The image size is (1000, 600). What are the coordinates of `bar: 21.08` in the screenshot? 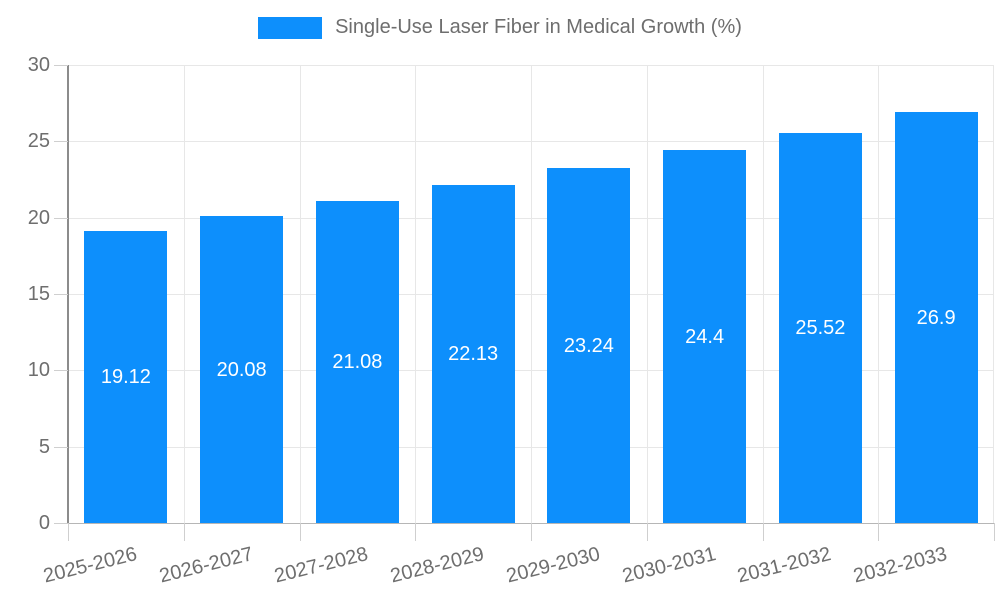 It's located at (357, 362).